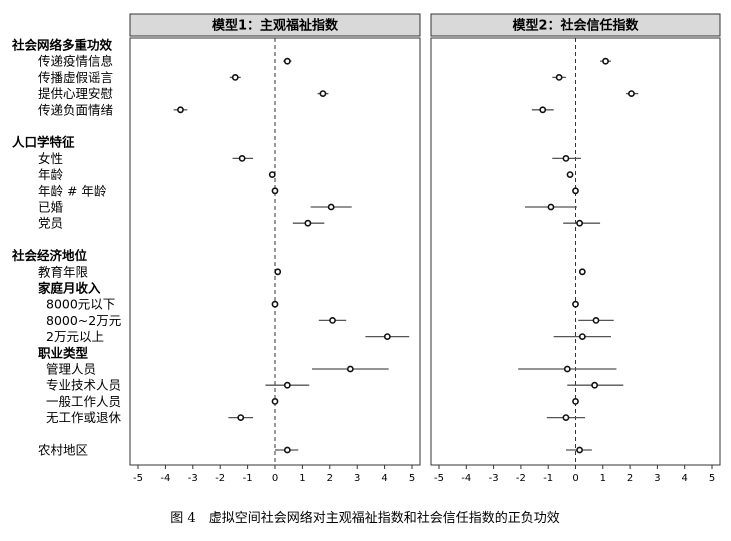 This screenshot has height=541, width=731. I want to click on row-label: 农村地区, so click(63, 450).